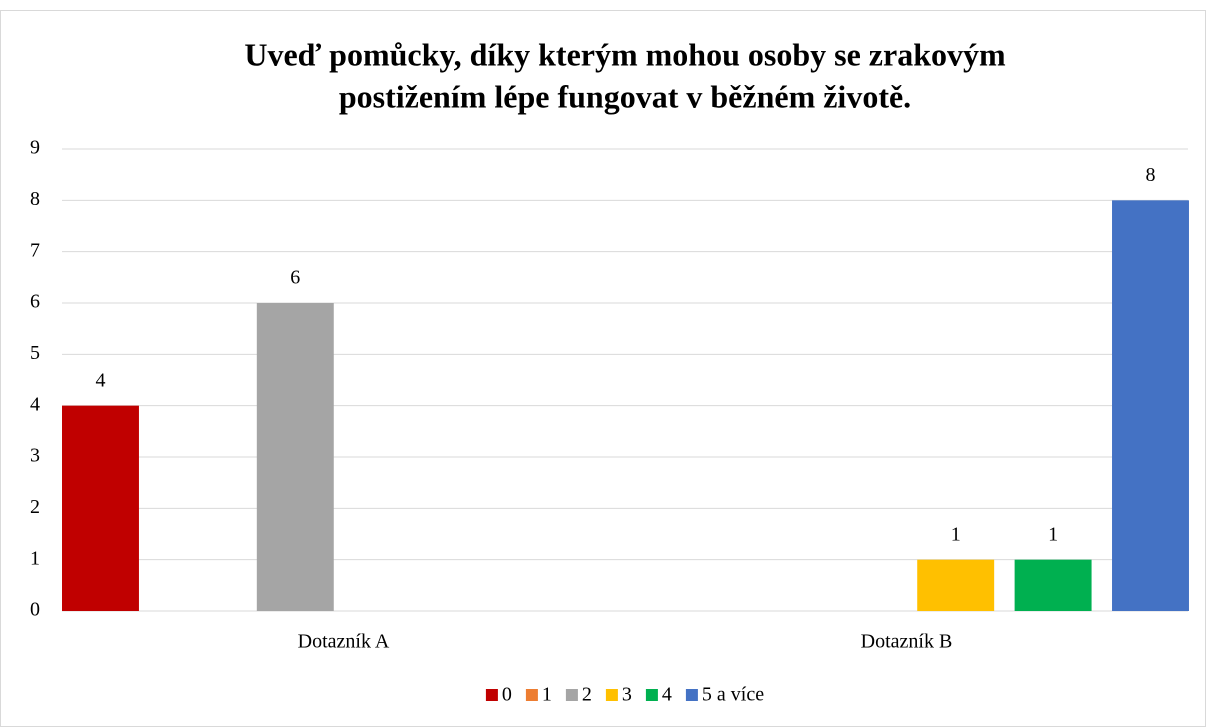  What do you see at coordinates (295, 278) in the screenshot?
I see `data-label: 6` at bounding box center [295, 278].